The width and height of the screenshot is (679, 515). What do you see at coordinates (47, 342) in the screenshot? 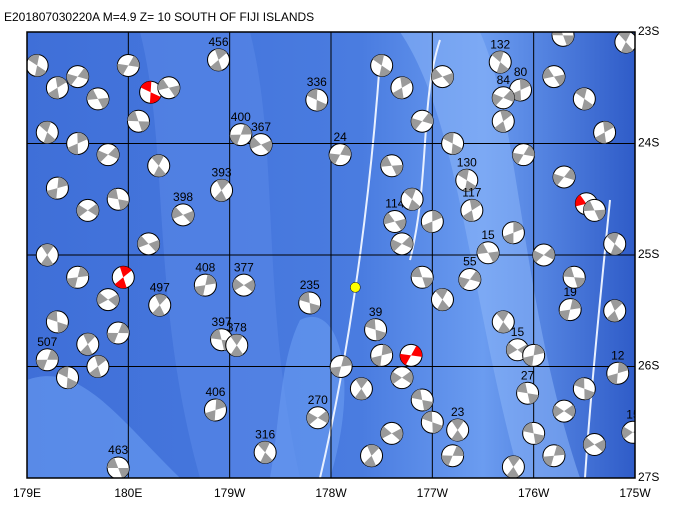
I see `depth-label: 507` at bounding box center [47, 342].